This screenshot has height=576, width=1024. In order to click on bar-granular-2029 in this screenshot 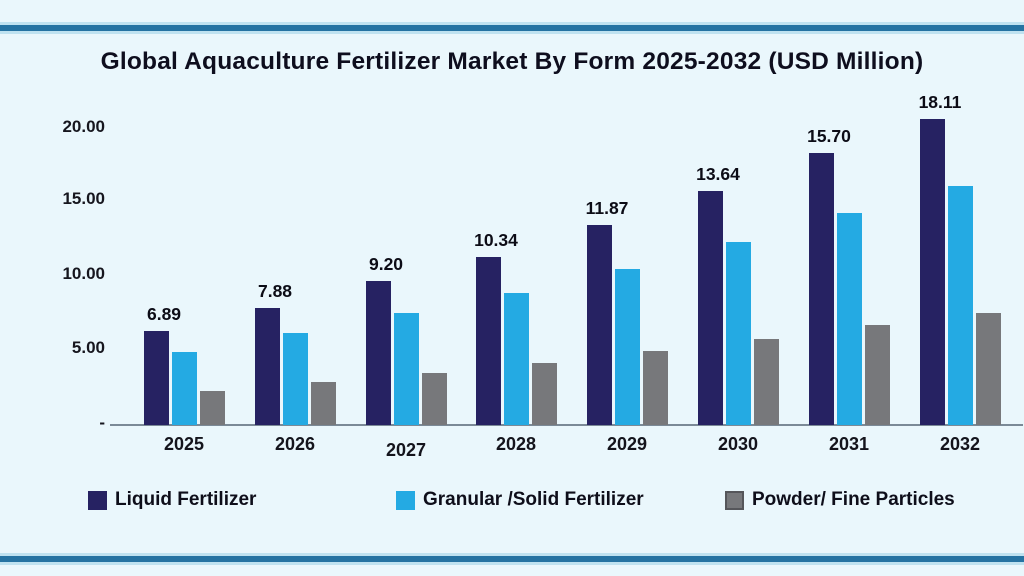, I will do `click(627, 347)`.